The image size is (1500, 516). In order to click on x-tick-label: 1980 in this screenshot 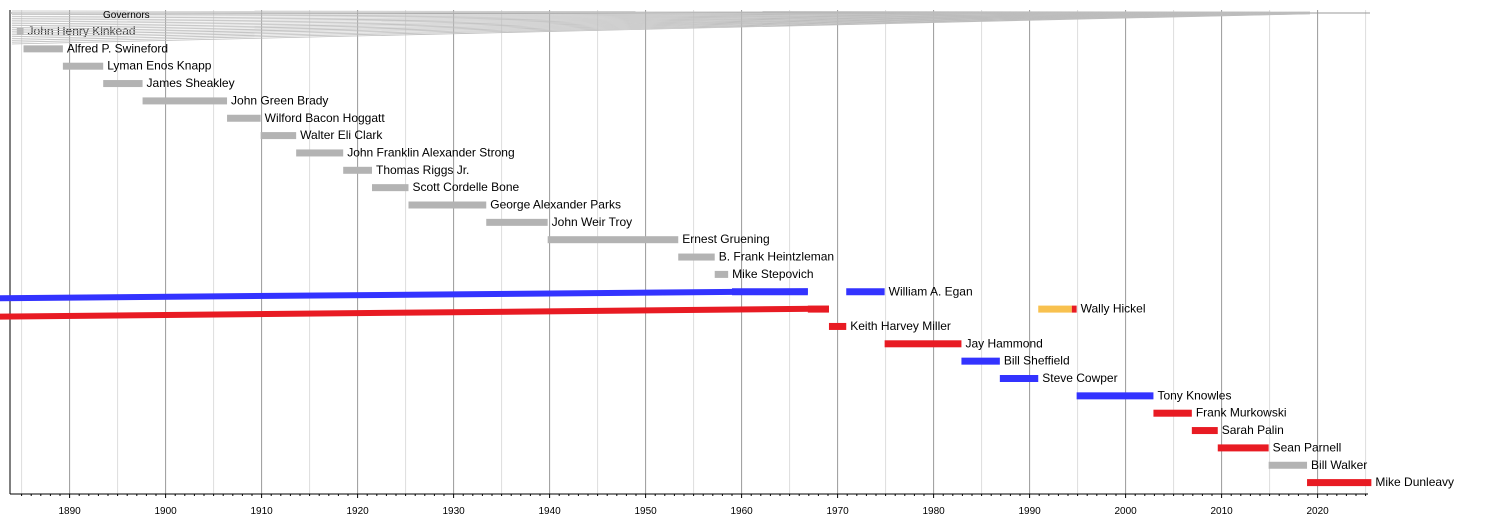, I will do `click(933, 511)`.